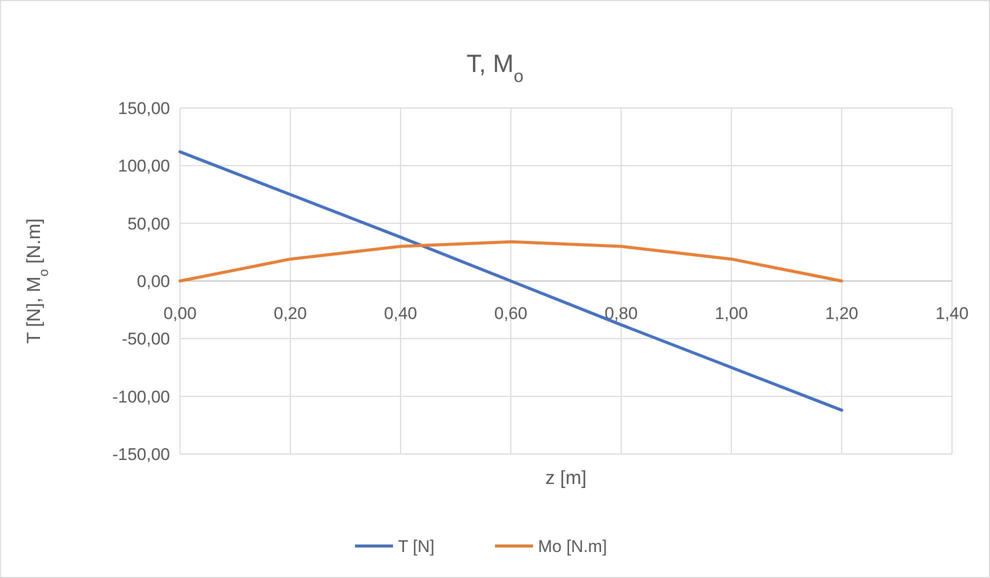  What do you see at coordinates (290, 313) in the screenshot?
I see `x-tick-label: 0,20` at bounding box center [290, 313].